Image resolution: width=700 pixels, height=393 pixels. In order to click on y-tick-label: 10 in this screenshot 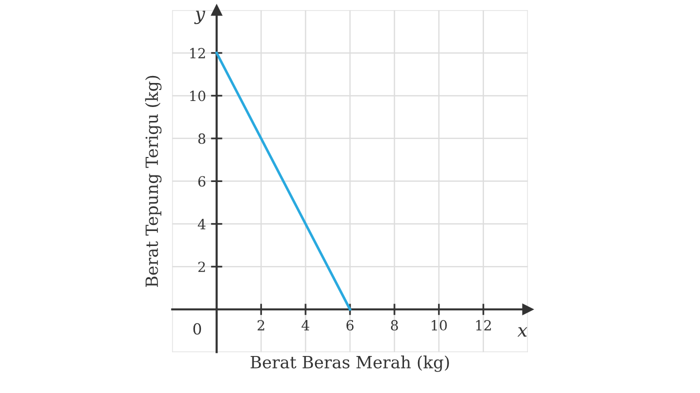, I will do `click(198, 96)`.